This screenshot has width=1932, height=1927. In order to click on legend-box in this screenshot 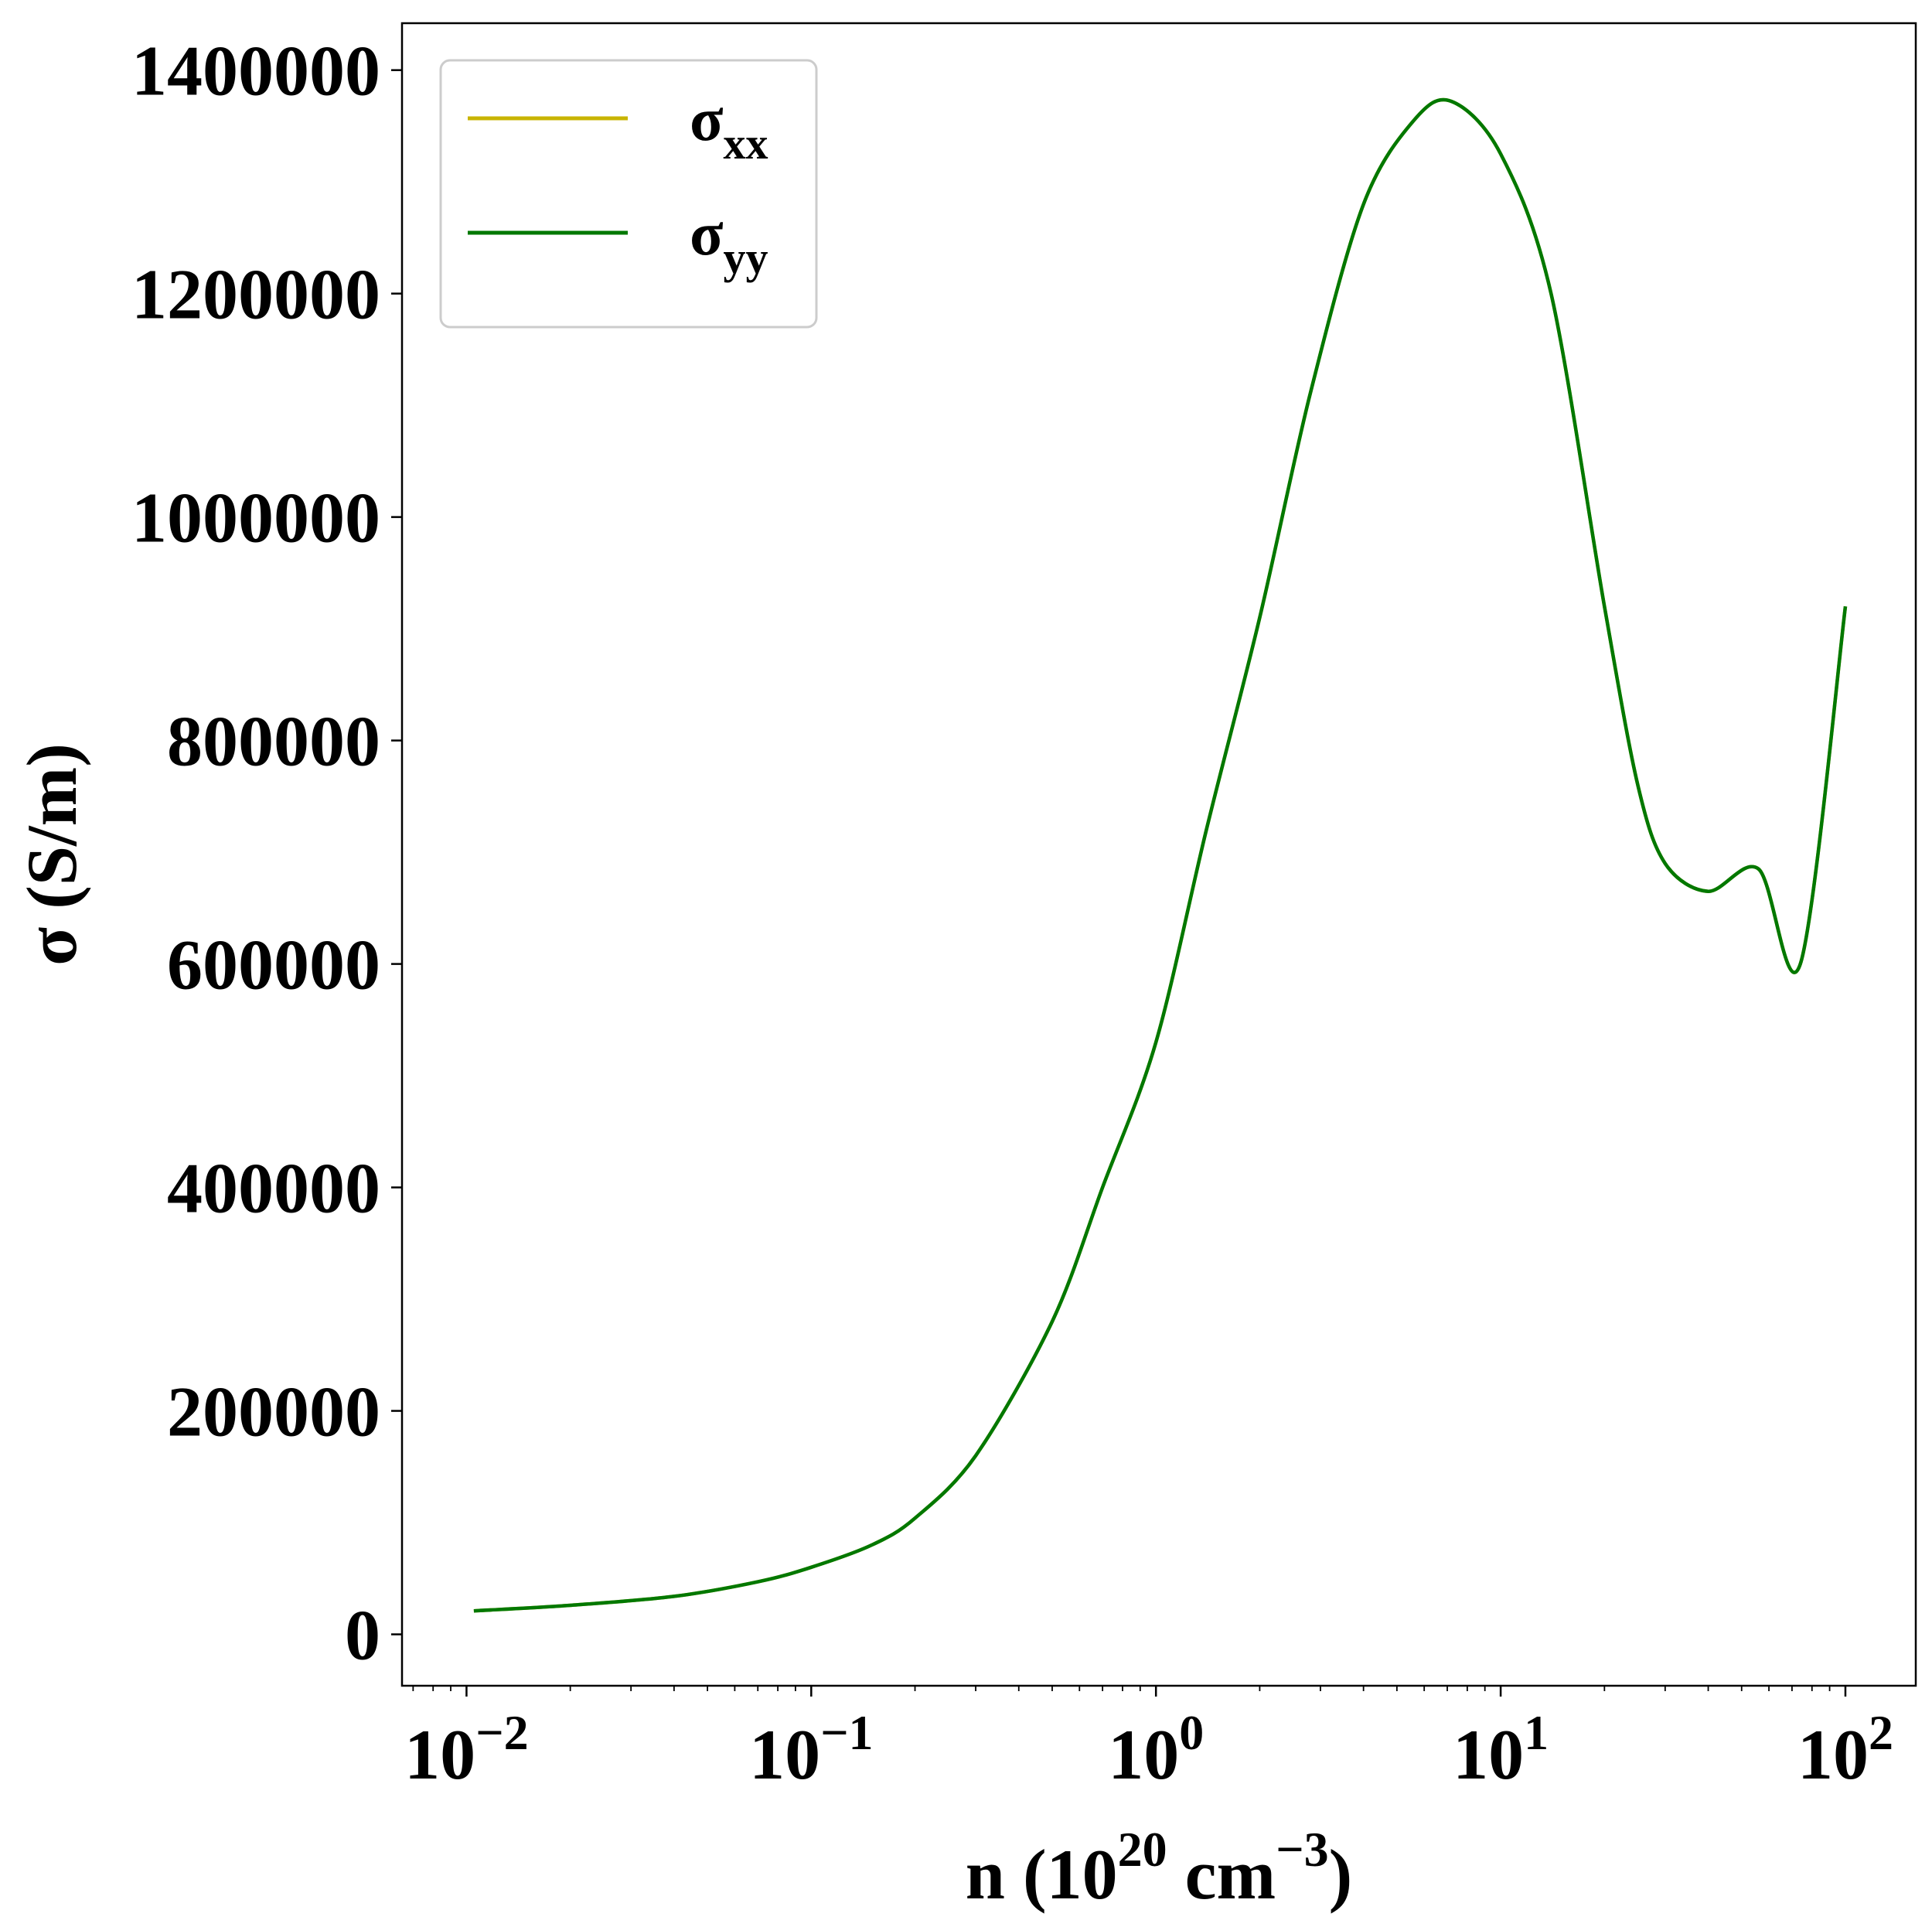, I will do `click(628, 194)`.